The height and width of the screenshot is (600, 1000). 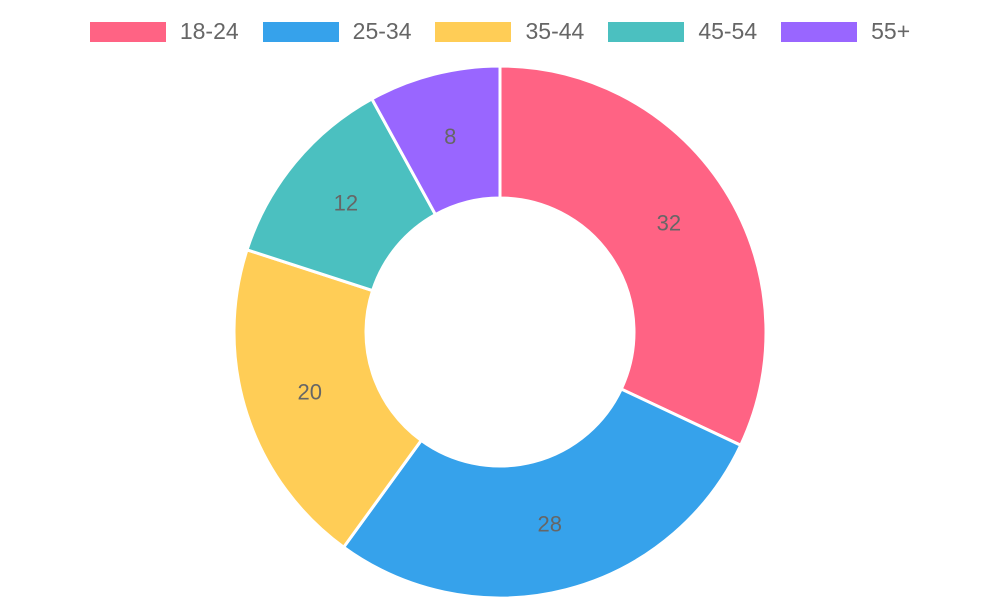 What do you see at coordinates (891, 31) in the screenshot?
I see `legend-label: 55+` at bounding box center [891, 31].